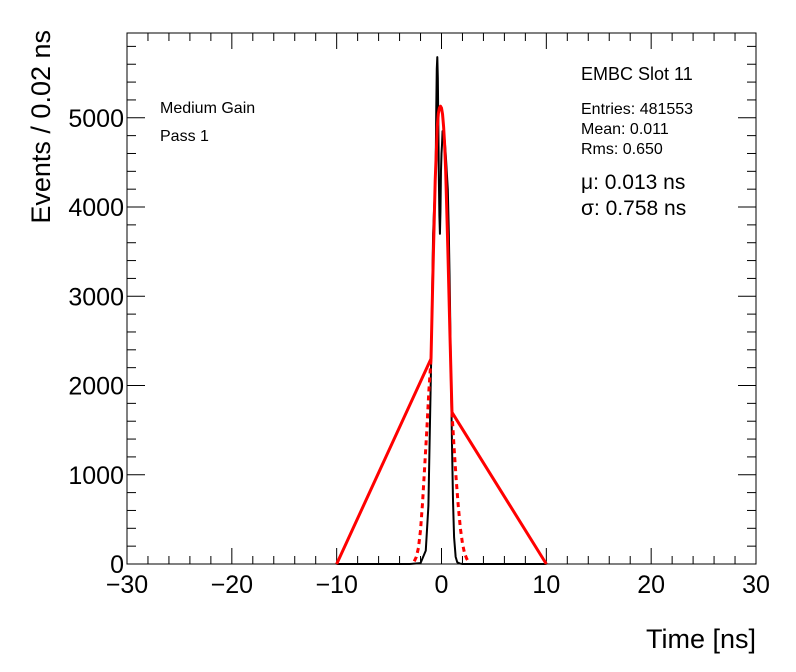 Image resolution: width=796 pixels, height=672 pixels. I want to click on stats-rms: Rms: 0.650, so click(622, 149).